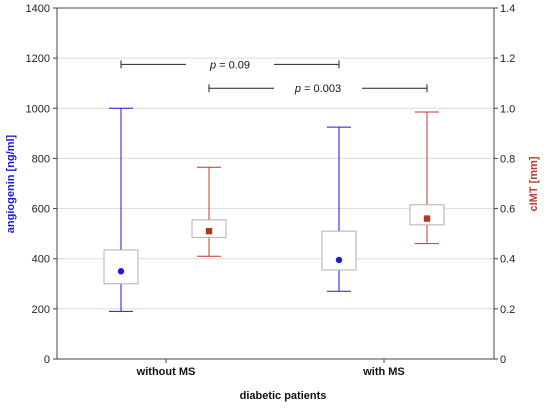 The width and height of the screenshot is (550, 409). Describe the element at coordinates (11, 183) in the screenshot. I see `left-y-axis-title: angiogenin [ng/ml]` at that location.